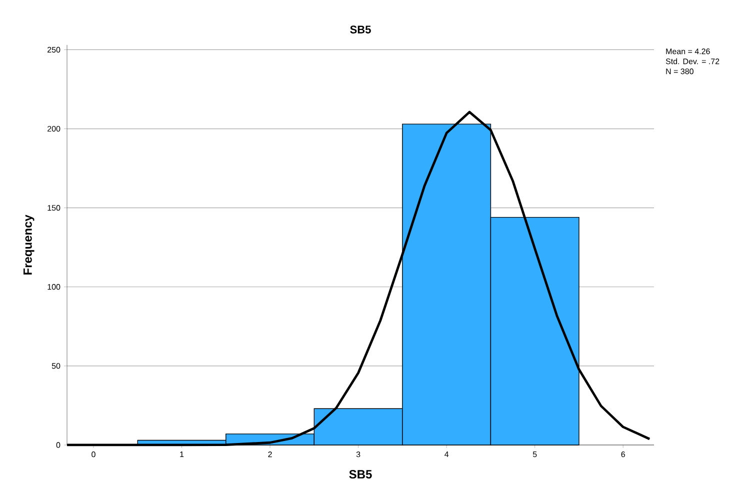 The height and width of the screenshot is (497, 736). I want to click on x-tick-label: 6, so click(623, 455).